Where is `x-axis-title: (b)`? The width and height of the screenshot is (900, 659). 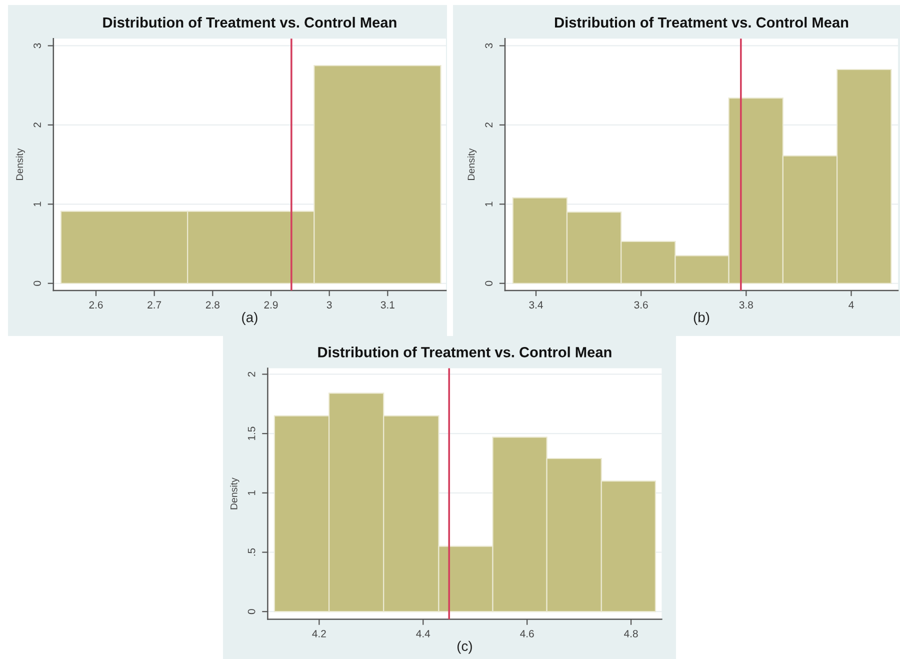 x-axis-title: (b) is located at coordinates (702, 318).